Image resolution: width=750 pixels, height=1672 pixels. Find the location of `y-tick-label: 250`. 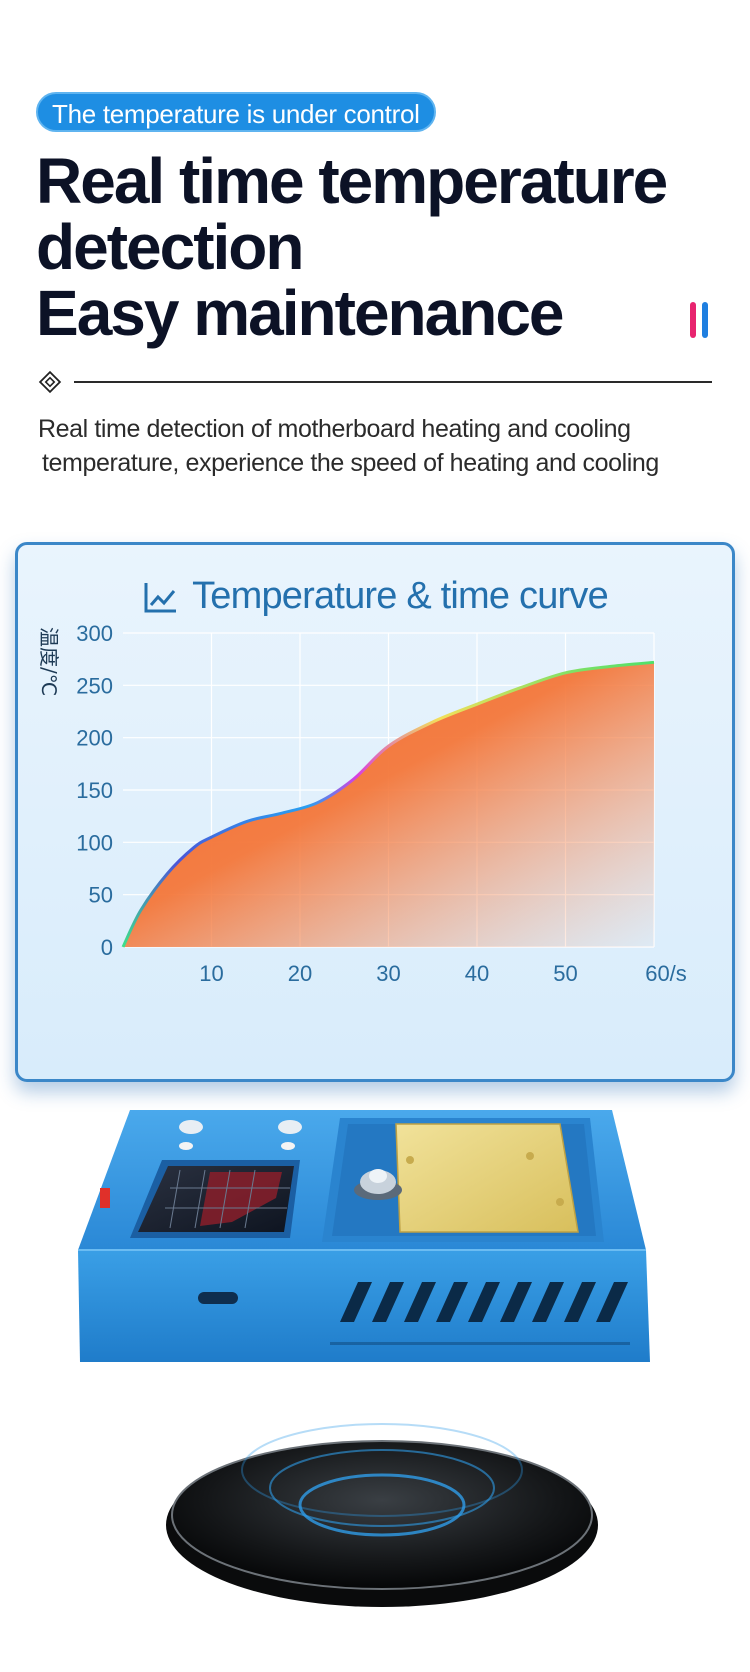

y-tick-label: 250 is located at coordinates (94, 685).